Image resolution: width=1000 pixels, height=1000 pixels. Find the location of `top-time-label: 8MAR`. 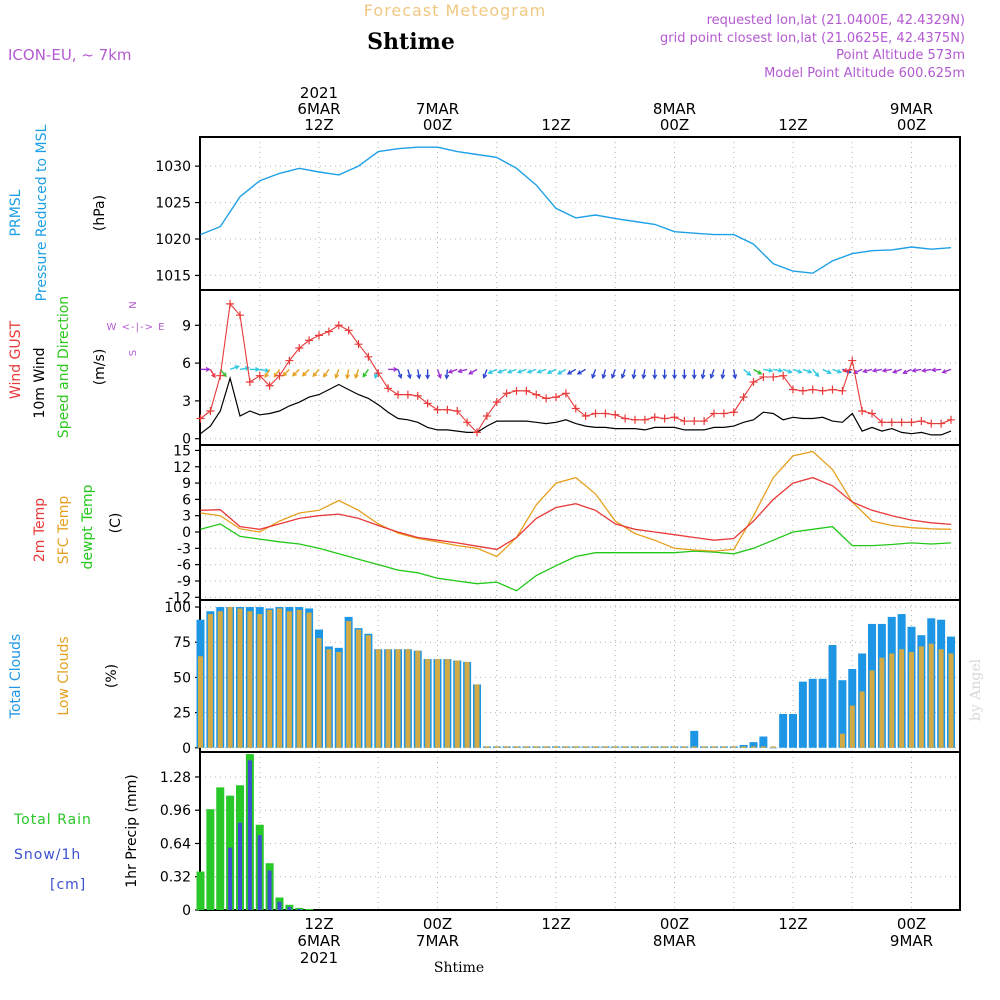

top-time-label: 8MAR is located at coordinates (674, 109).